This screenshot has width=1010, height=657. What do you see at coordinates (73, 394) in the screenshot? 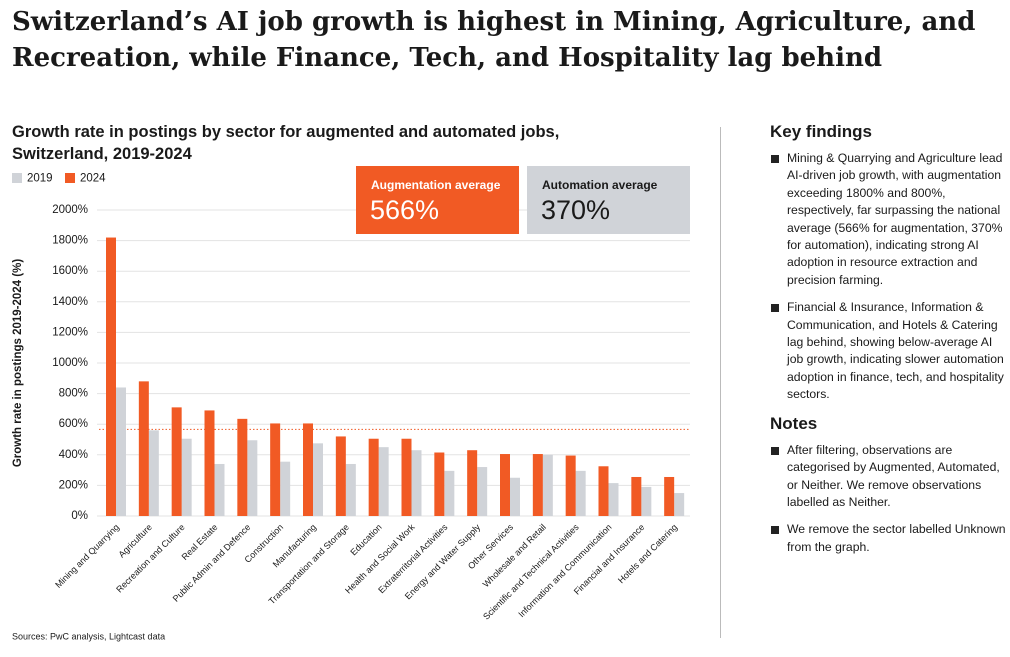
I see `y-tick-label: 800%` at bounding box center [73, 394].